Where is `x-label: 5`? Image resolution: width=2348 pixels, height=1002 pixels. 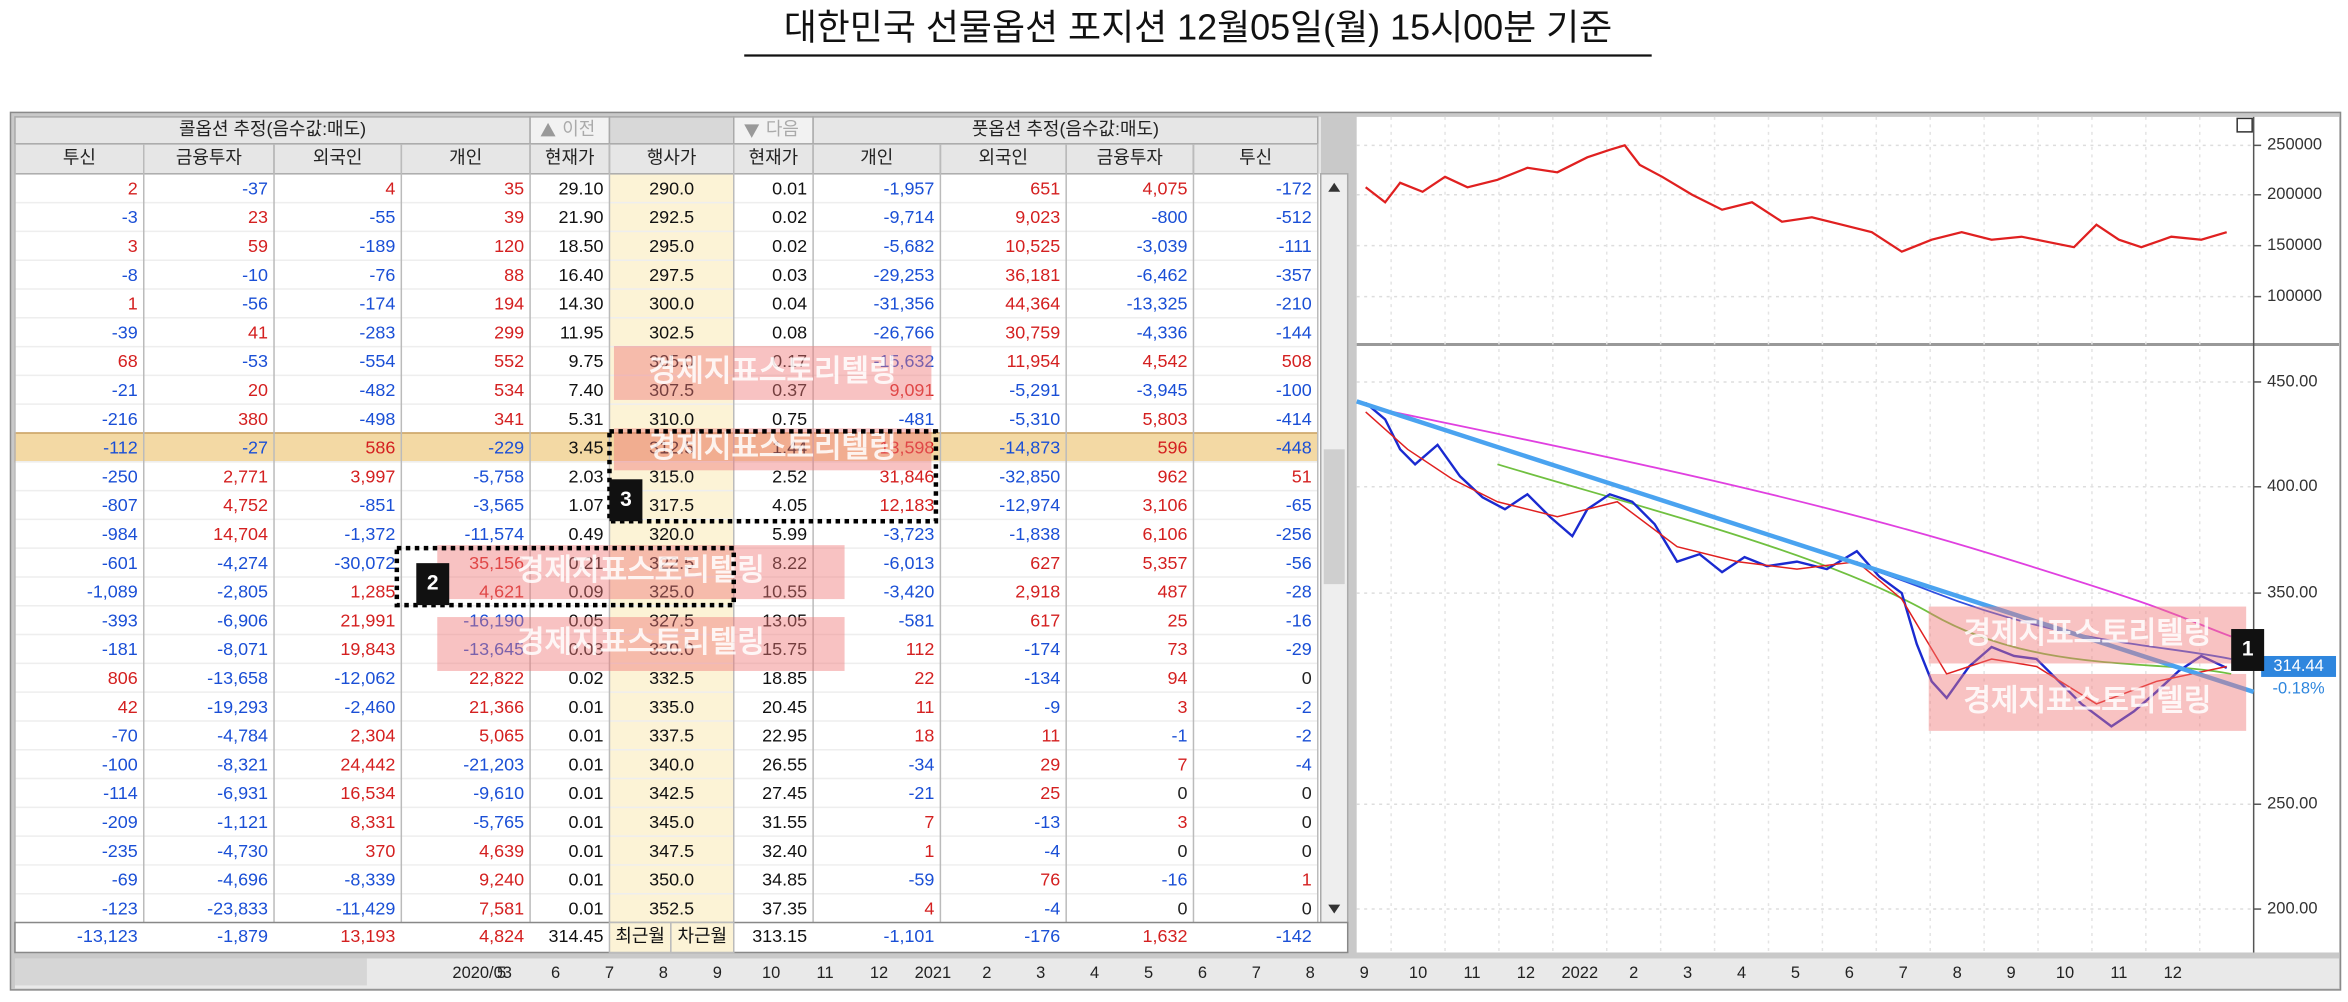
x-label: 5 is located at coordinates (1148, 973).